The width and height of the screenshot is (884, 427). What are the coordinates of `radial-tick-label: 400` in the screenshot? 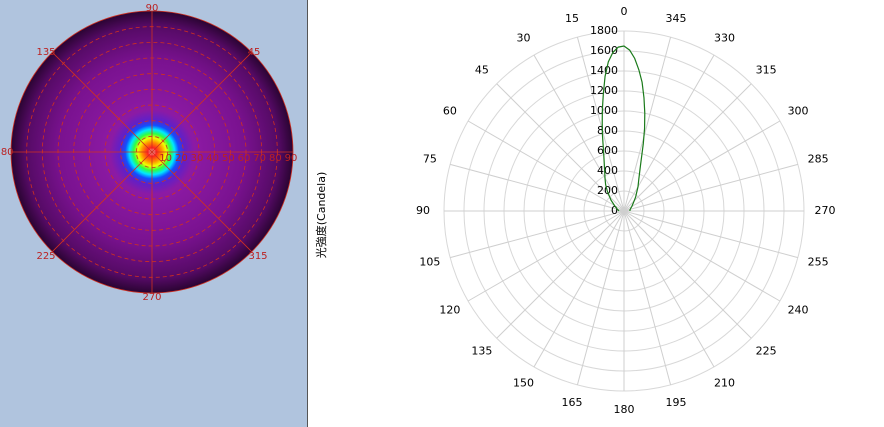 It's located at (607, 170).